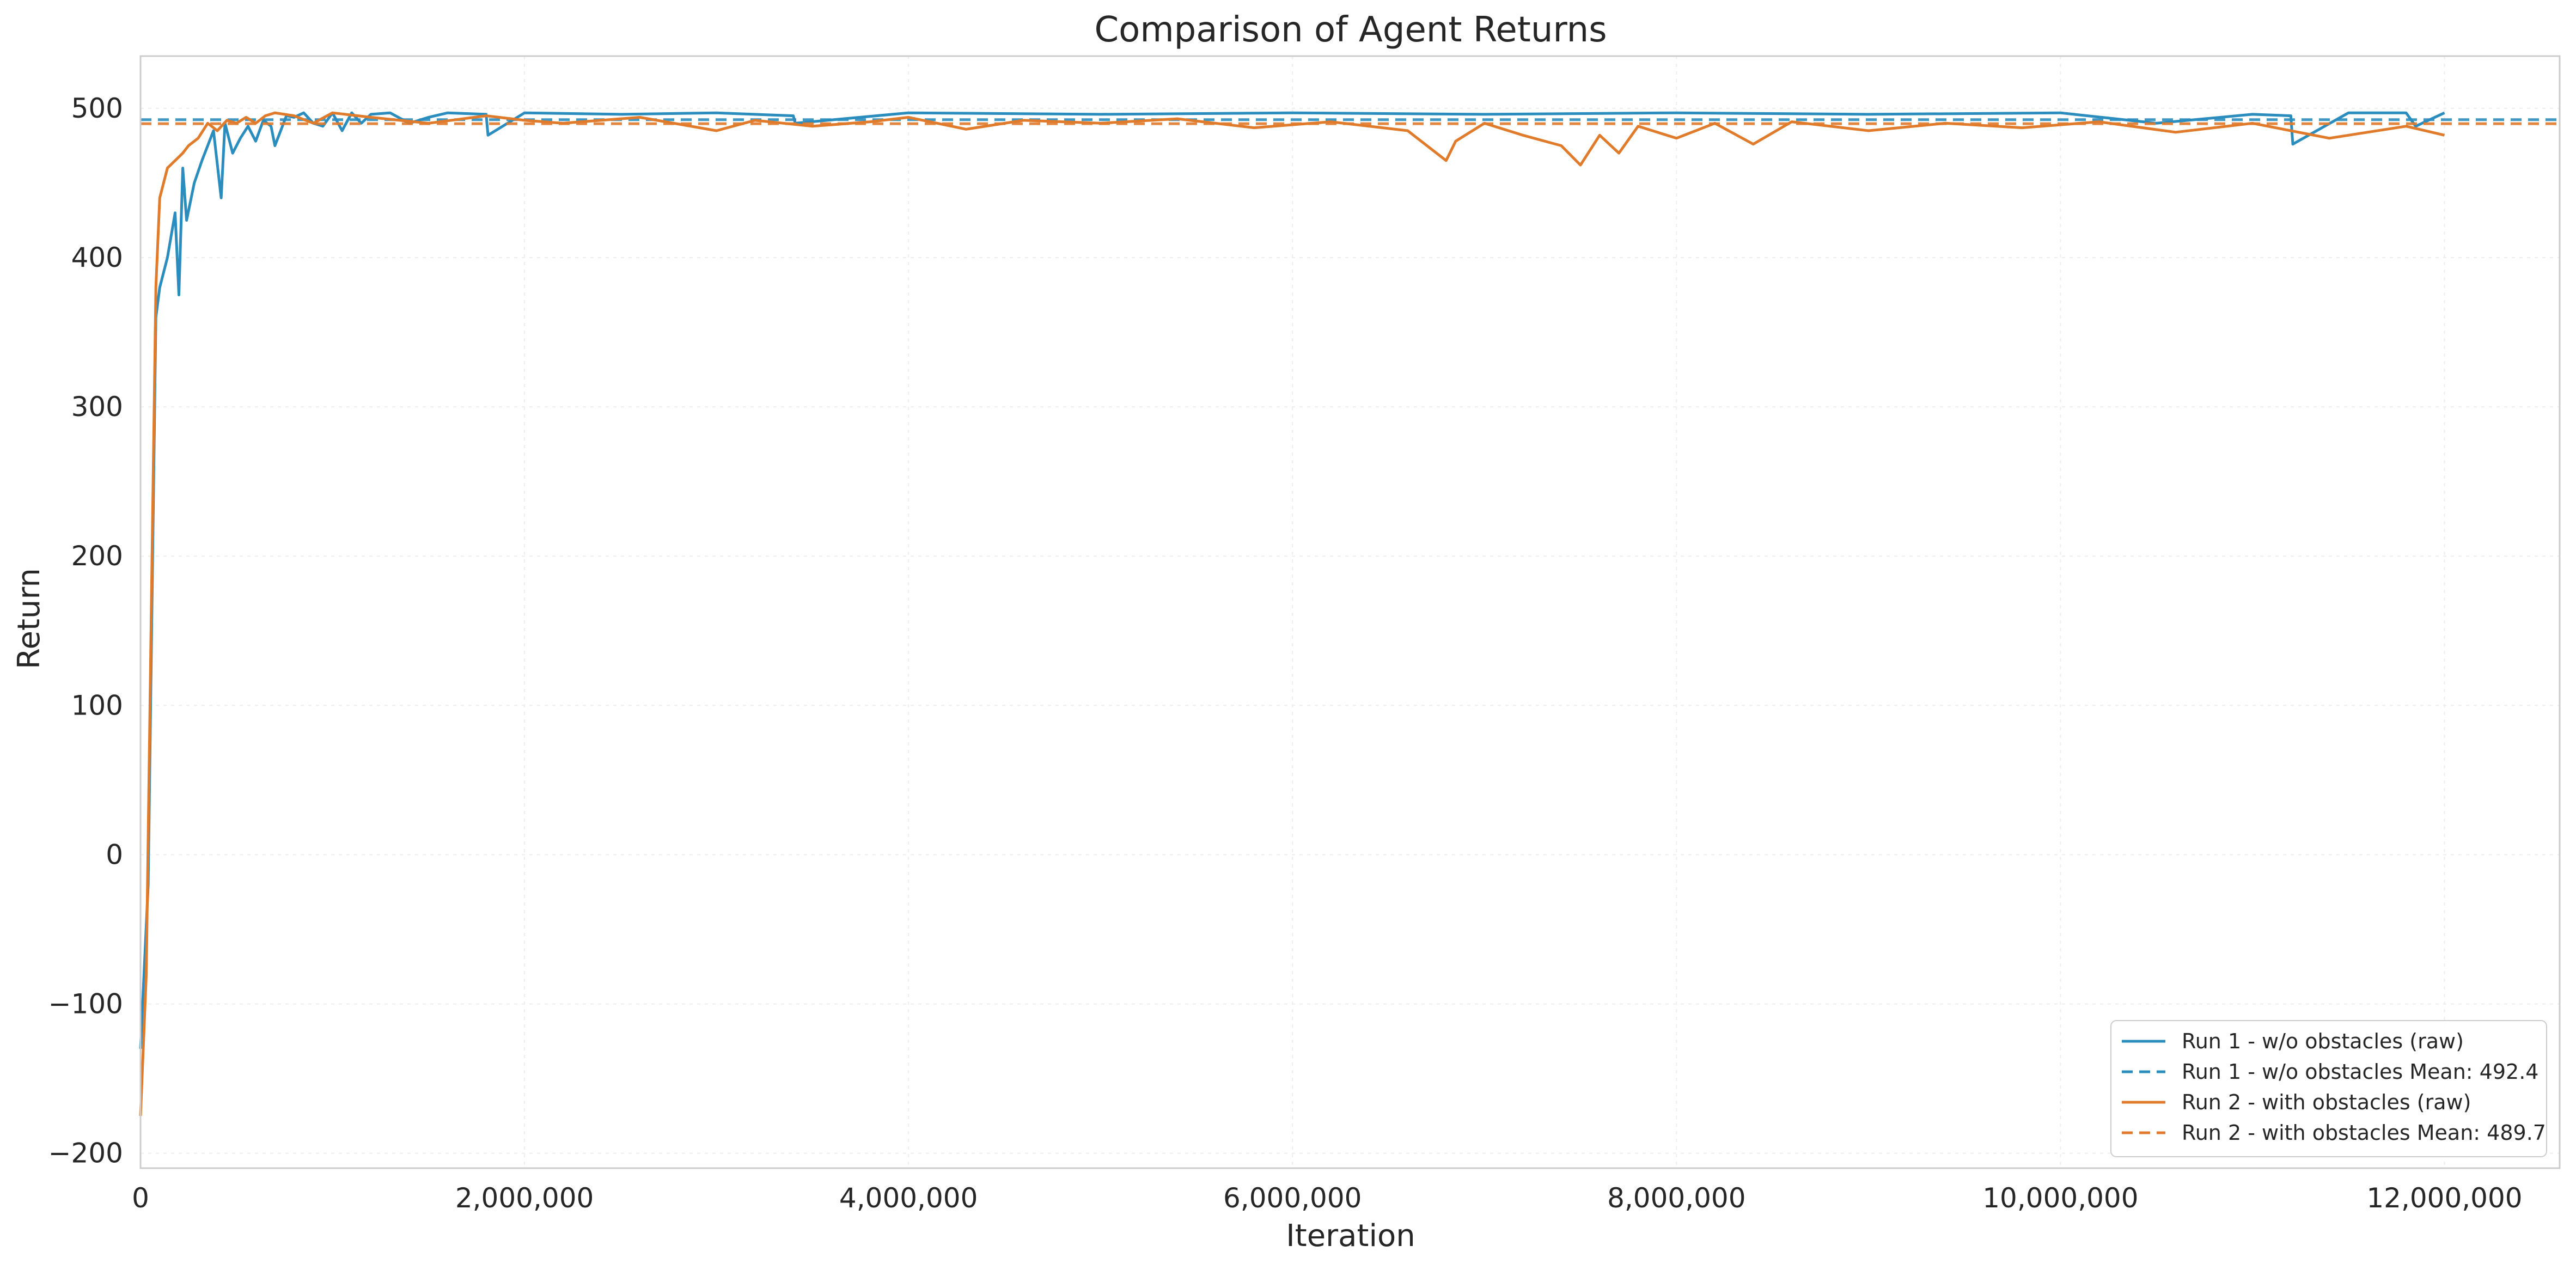  What do you see at coordinates (2326, 1102) in the screenshot?
I see `legend-label: Run 2 - with obstacles (raw)` at bounding box center [2326, 1102].